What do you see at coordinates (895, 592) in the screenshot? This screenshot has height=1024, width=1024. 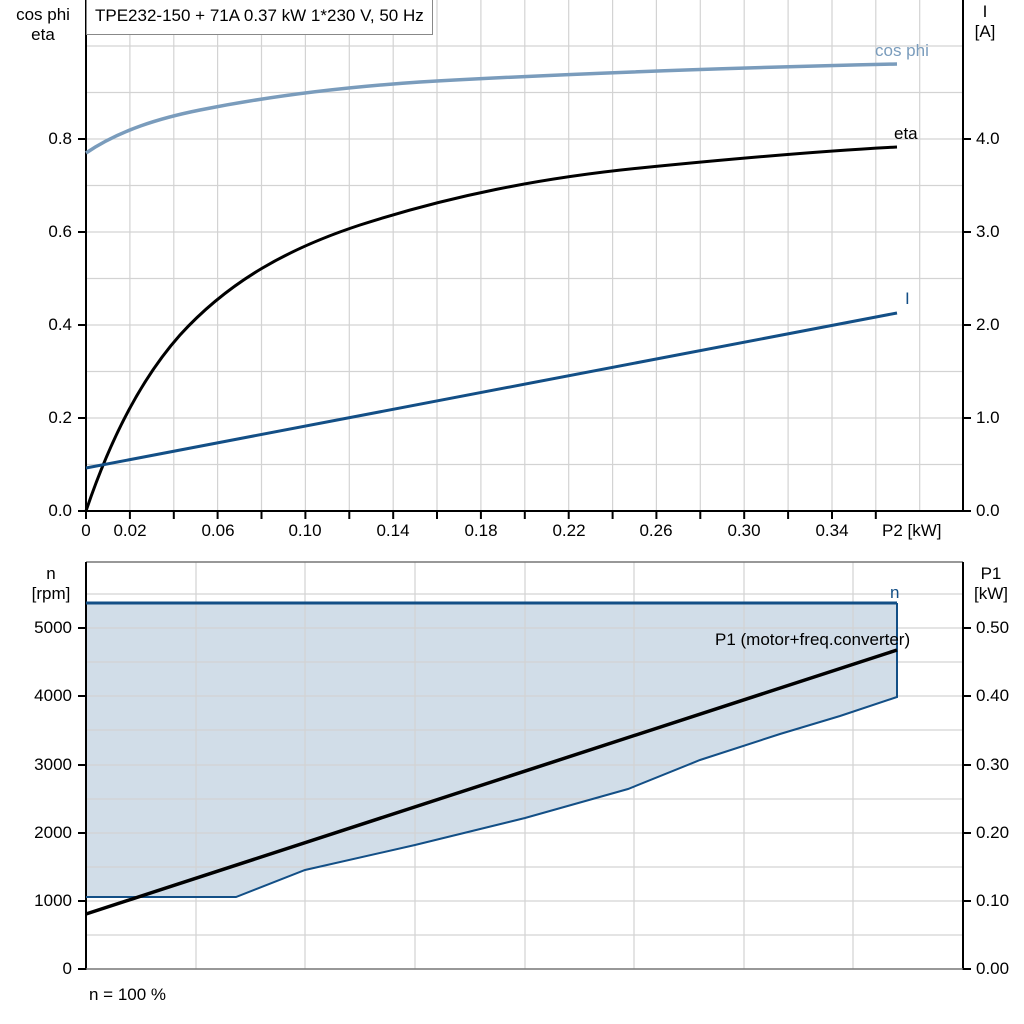 I see `speed-curve-label: n` at bounding box center [895, 592].